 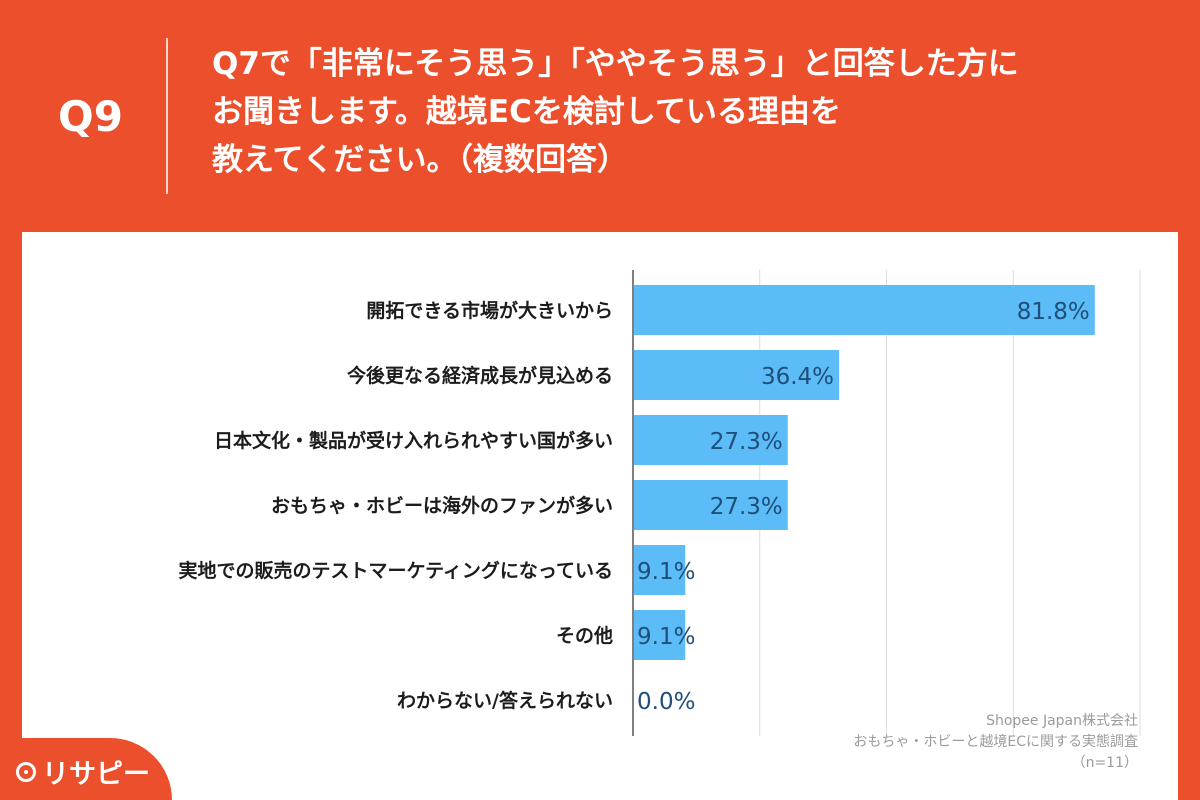 I want to click on source-line: おもちゃ・ホビーと越境ECに関する実態調査, so click(x=995, y=742).